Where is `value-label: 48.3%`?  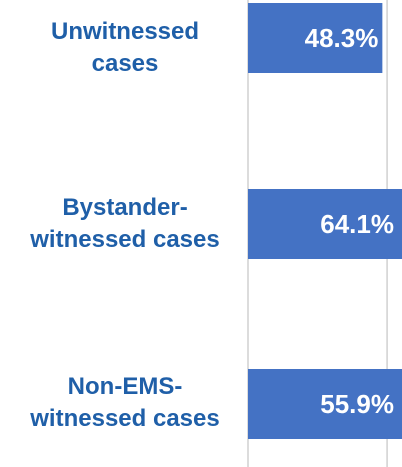 value-label: 48.3% is located at coordinates (342, 38).